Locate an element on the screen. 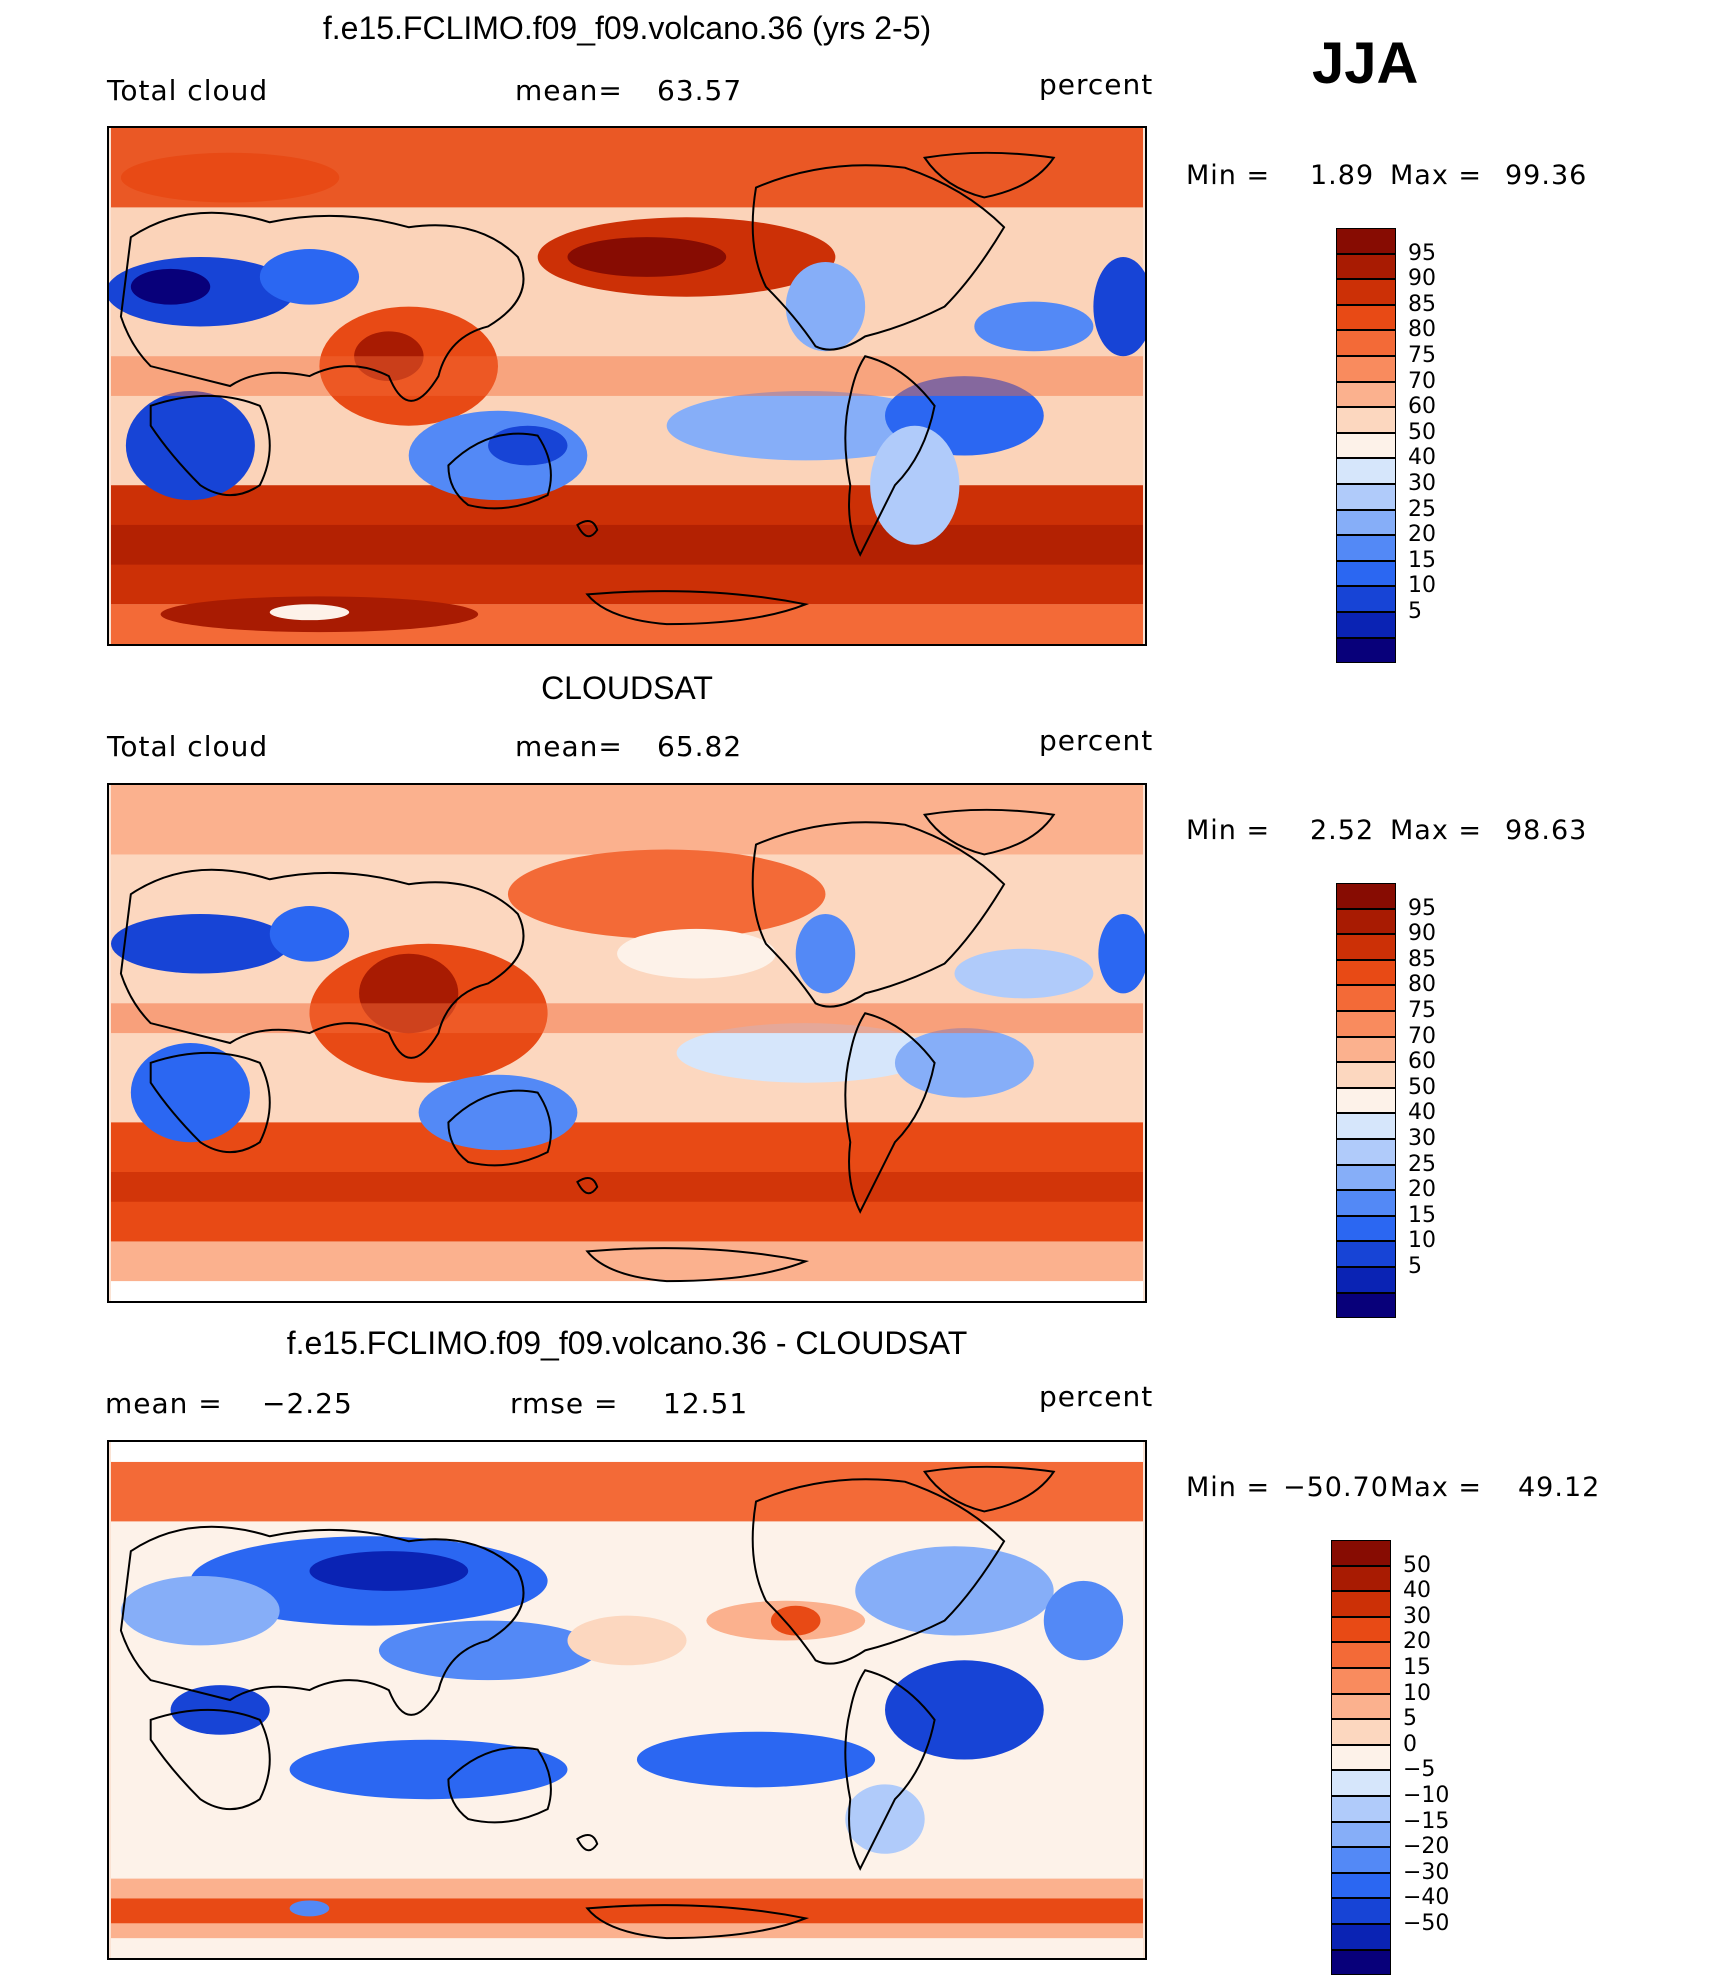  panel1-colorbar: 95 90 85 80 75 70 60 50 40 30 25 20 15 10 5 is located at coordinates (1386, 446).